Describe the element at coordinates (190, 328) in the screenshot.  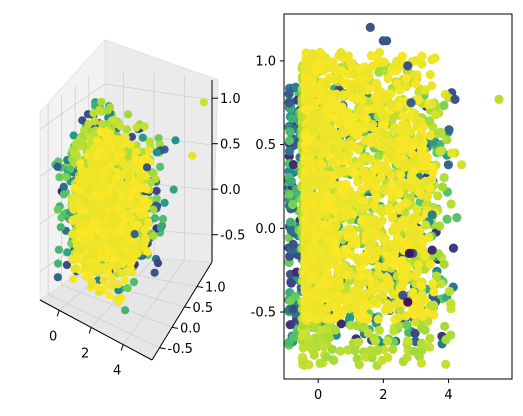
I see `y-tick-label: 0.0` at that location.